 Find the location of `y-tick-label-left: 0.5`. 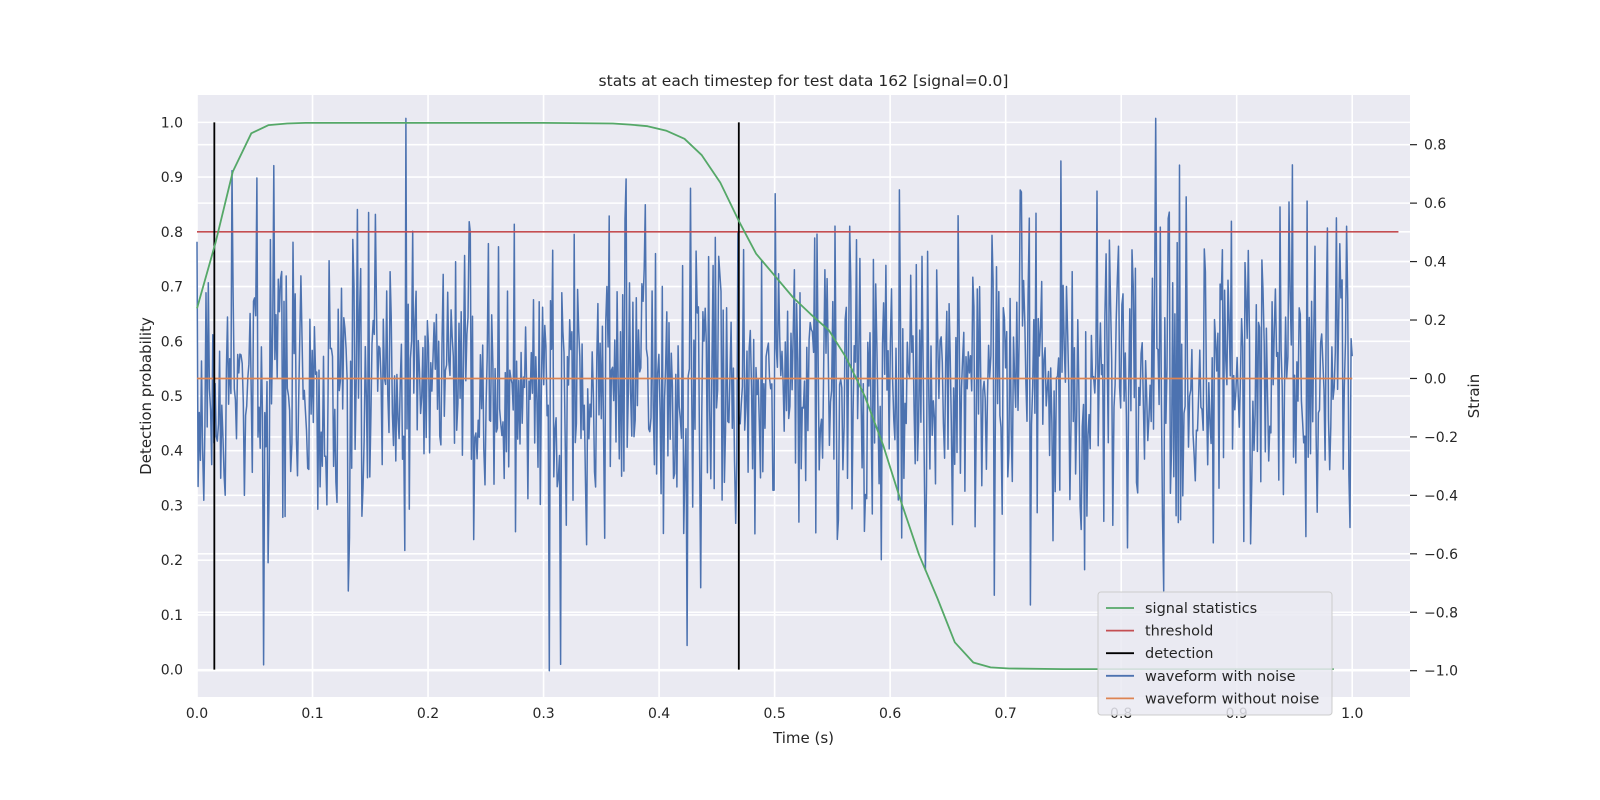

y-tick-label-left: 0.5 is located at coordinates (172, 397).